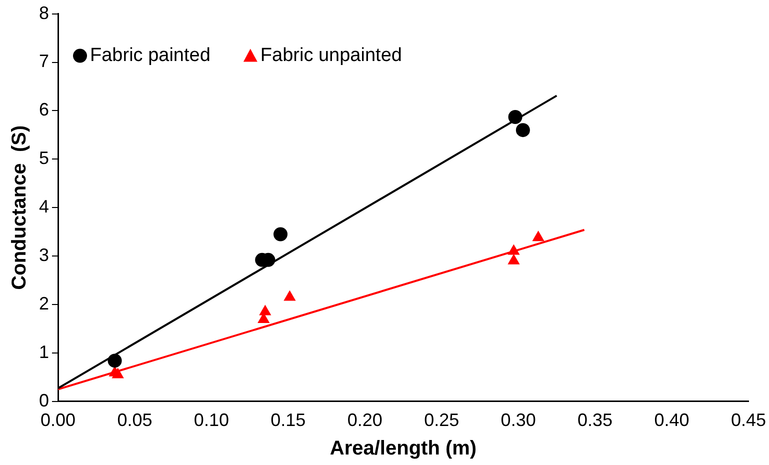 Image resolution: width=769 pixels, height=465 pixels. Describe the element at coordinates (211, 420) in the screenshot. I see `x-tick-label: 0.10` at that location.